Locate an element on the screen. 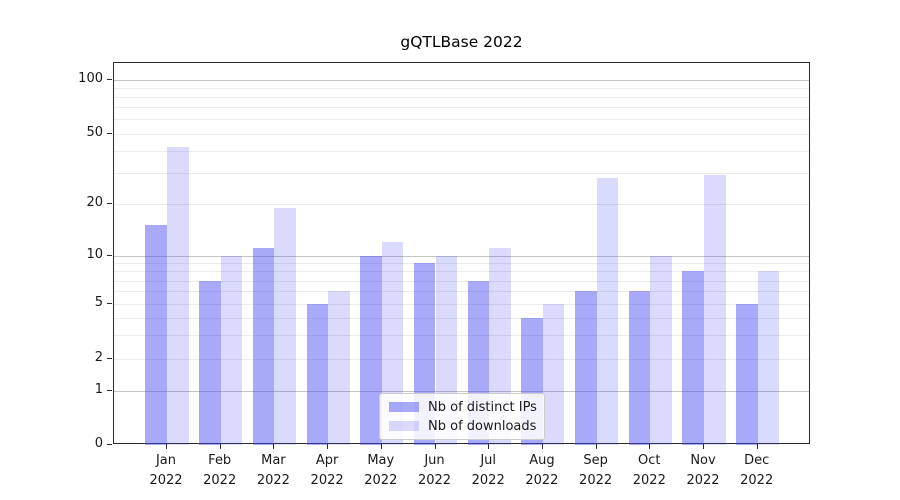 The width and height of the screenshot is (900, 500). x-tick-label-jun: Jun 2022 is located at coordinates (435, 471).